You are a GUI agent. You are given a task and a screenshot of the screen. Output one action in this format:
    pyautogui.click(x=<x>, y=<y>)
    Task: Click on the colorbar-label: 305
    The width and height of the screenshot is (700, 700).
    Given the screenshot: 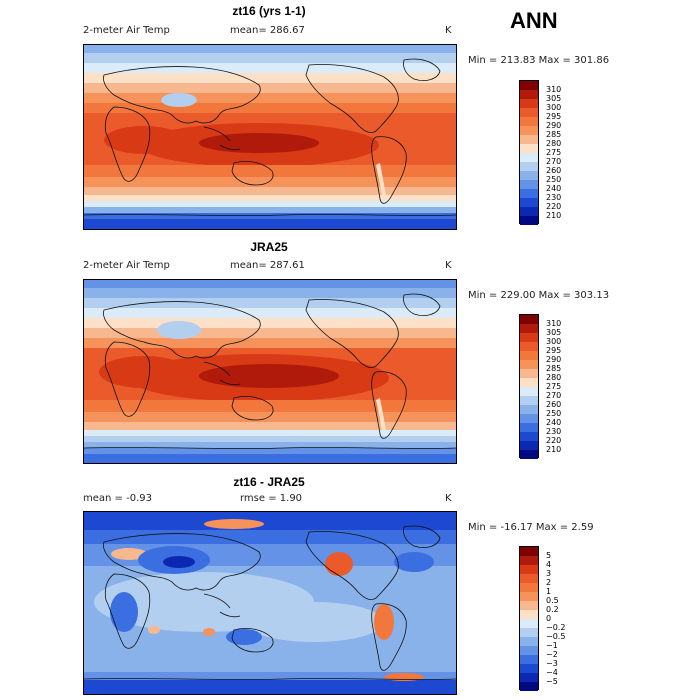 What is the action you would take?
    pyautogui.click(x=554, y=332)
    